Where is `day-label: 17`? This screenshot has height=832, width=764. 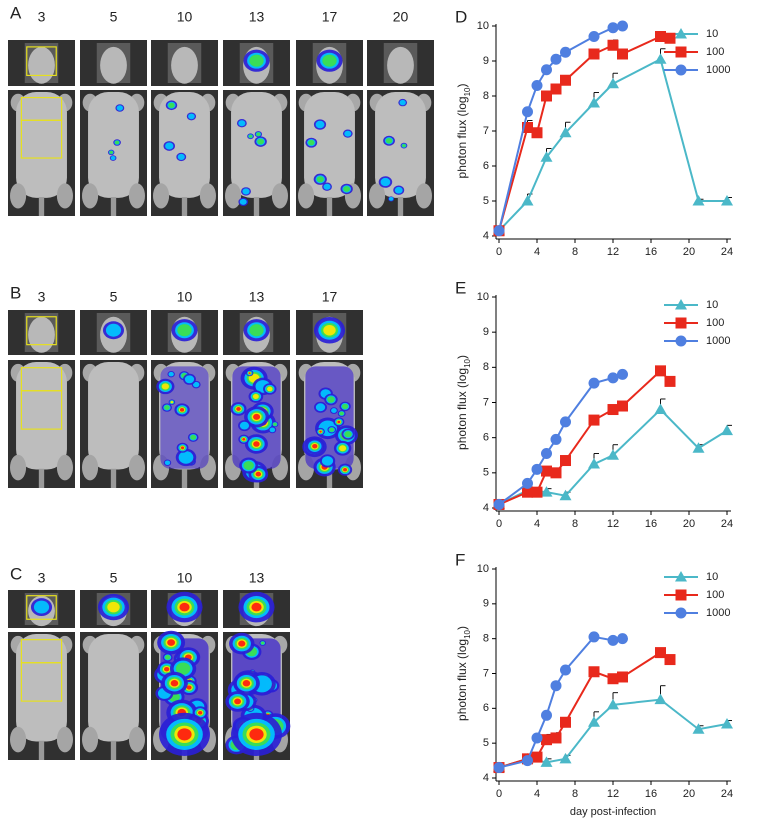 day-label: 17 is located at coordinates (330, 17).